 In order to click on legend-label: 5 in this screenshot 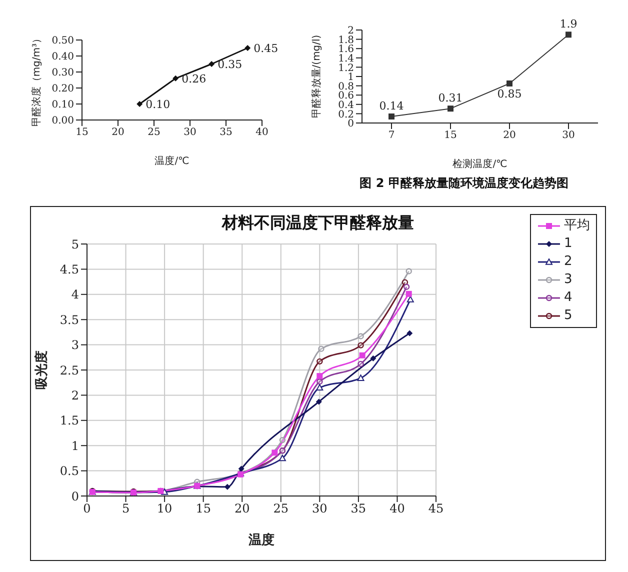, I will do `click(568, 316)`.